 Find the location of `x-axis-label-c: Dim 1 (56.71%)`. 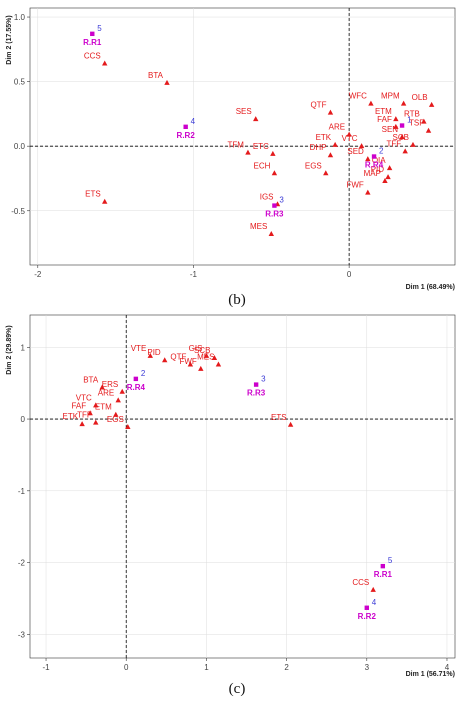

x-axis-label-c: Dim 1 (56.71%) is located at coordinates (430, 674).